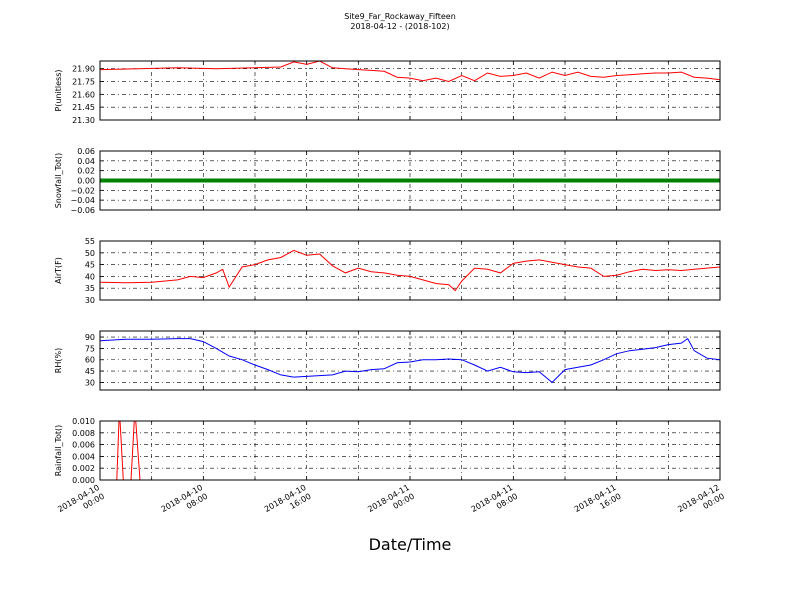 Image resolution: width=800 pixels, height=600 pixels. I want to click on y-axis-label: AirT(F), so click(58, 270).